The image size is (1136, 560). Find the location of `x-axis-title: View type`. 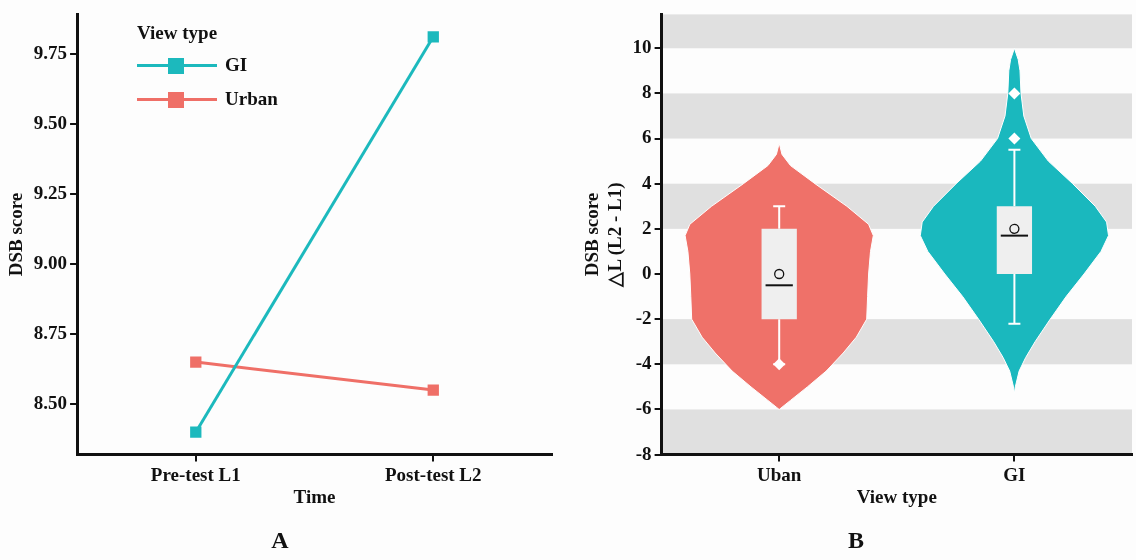

x-axis-title: View type is located at coordinates (896, 496).